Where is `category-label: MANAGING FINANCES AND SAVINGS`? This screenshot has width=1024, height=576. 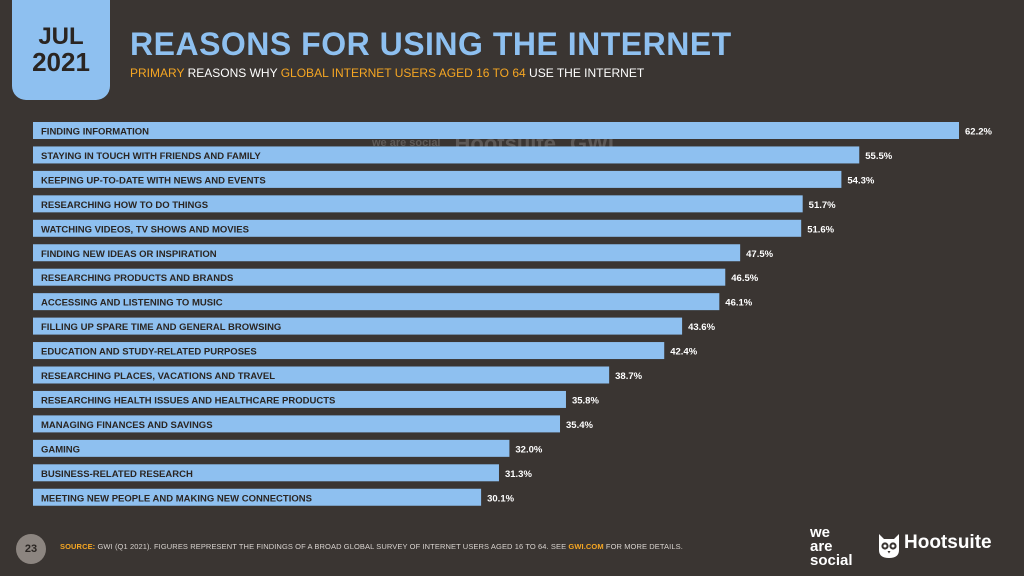 category-label: MANAGING FINANCES AND SAVINGS is located at coordinates (127, 425).